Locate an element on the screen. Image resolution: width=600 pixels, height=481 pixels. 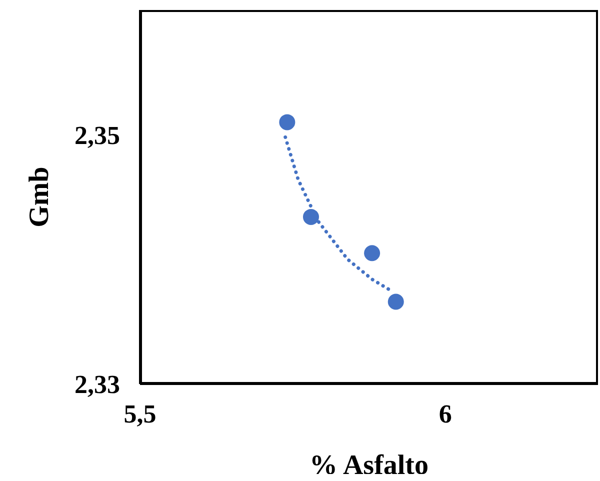
y-axis-title: Gmb is located at coordinates (39, 197).